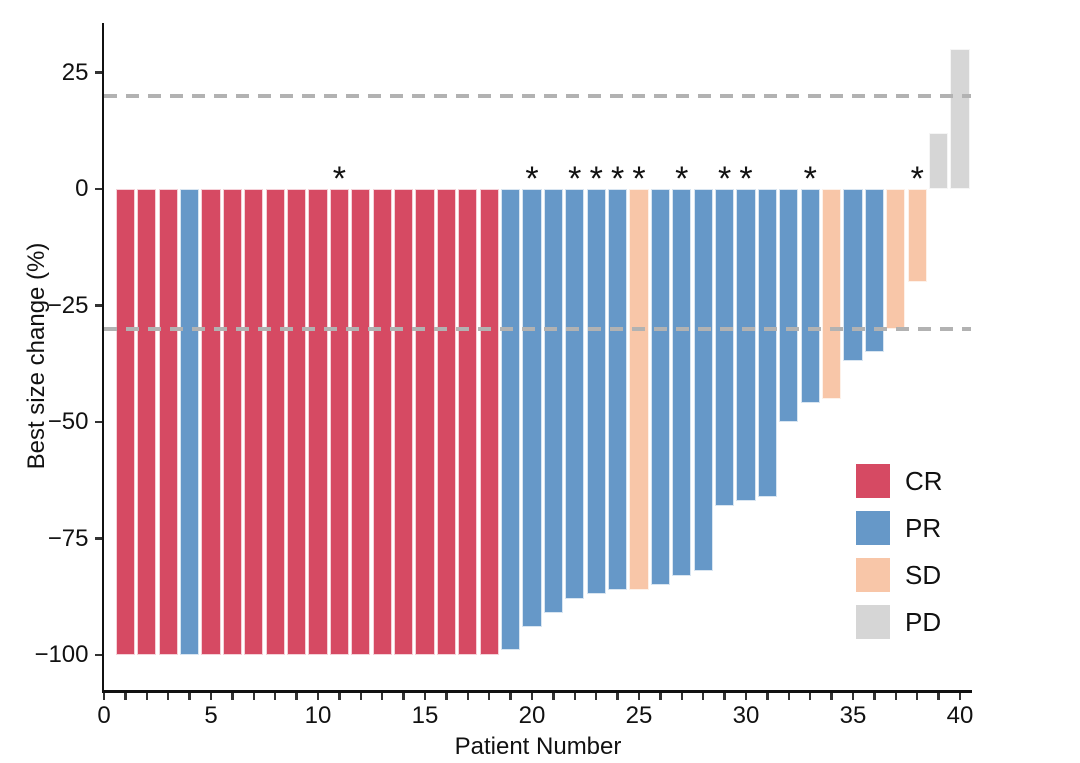  Describe the element at coordinates (75, 72) in the screenshot. I see `y-tick-label-25: 25` at that location.